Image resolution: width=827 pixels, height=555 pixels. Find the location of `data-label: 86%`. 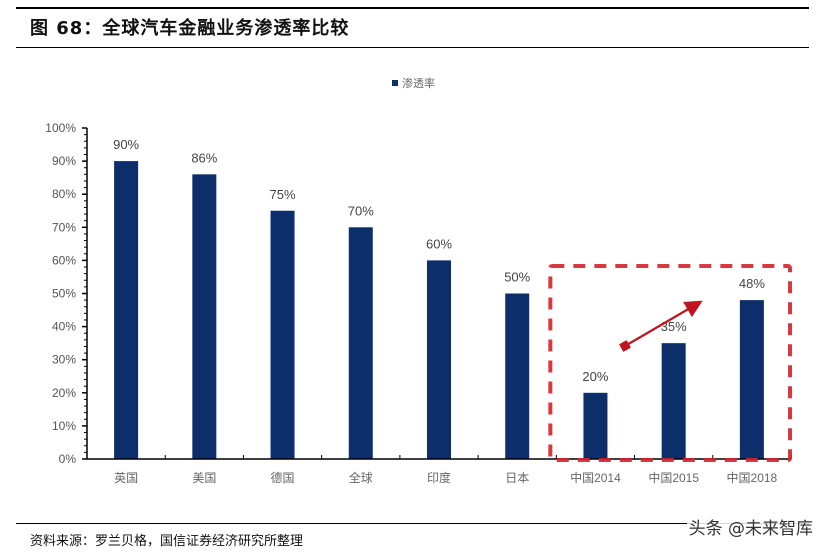

data-label: 86% is located at coordinates (204, 157).